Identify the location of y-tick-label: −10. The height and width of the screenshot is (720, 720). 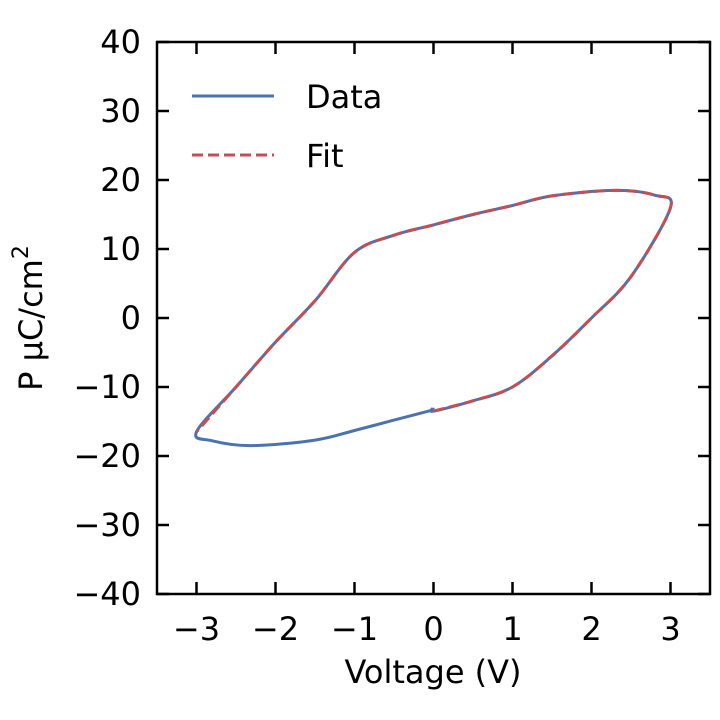
(107, 387).